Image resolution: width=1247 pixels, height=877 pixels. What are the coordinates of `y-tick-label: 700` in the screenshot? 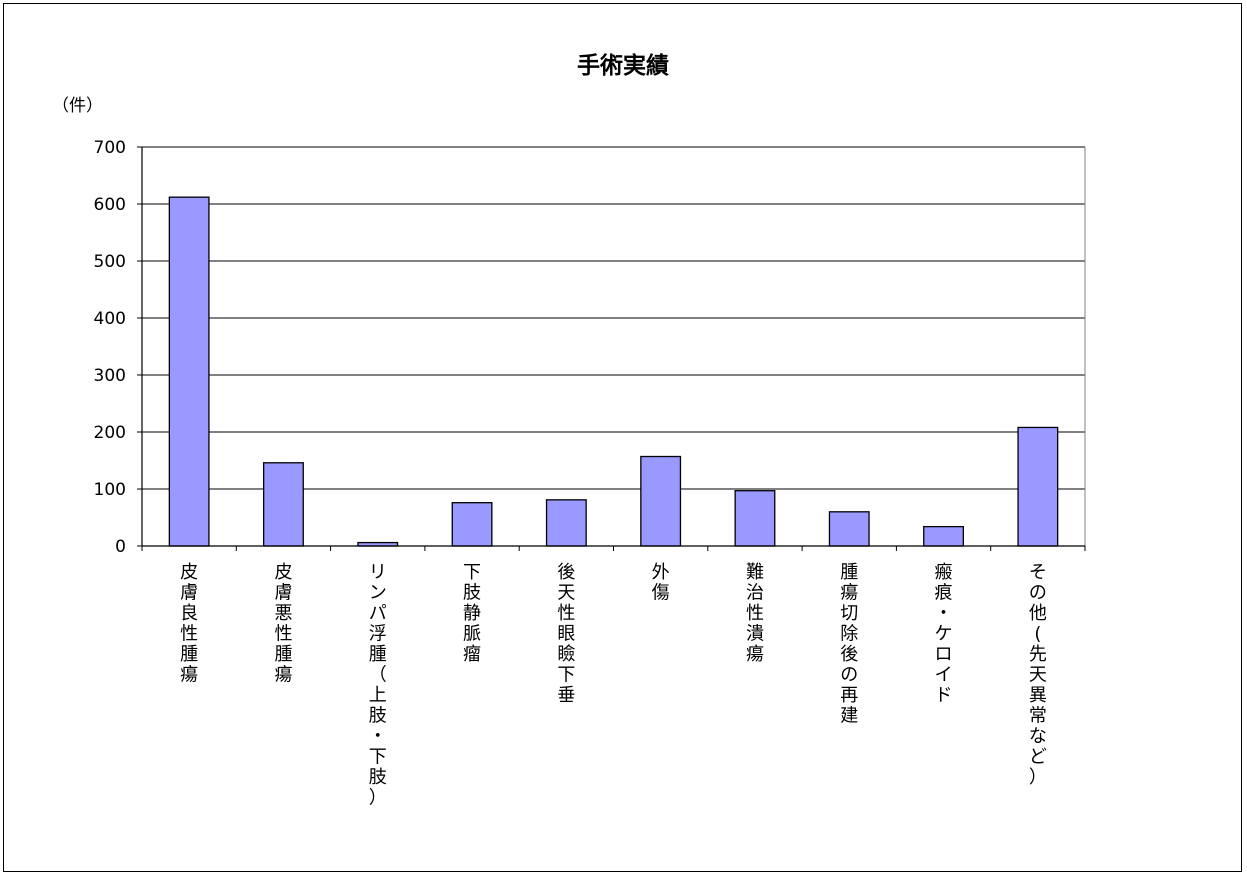 It's located at (110, 148).